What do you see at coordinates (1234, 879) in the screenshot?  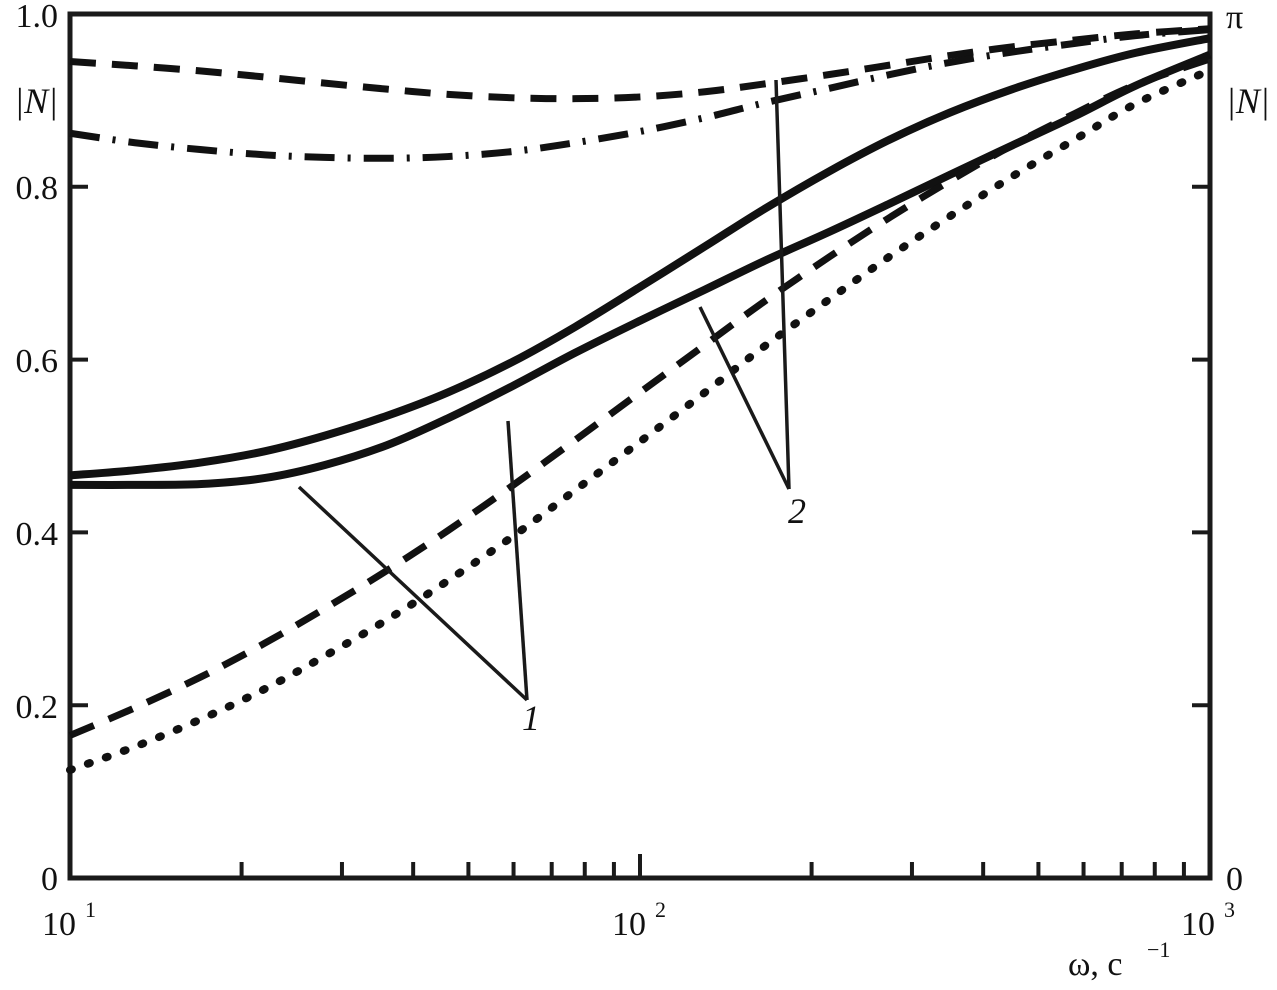 I see `y-tick-label-right-0: 0` at bounding box center [1234, 879].